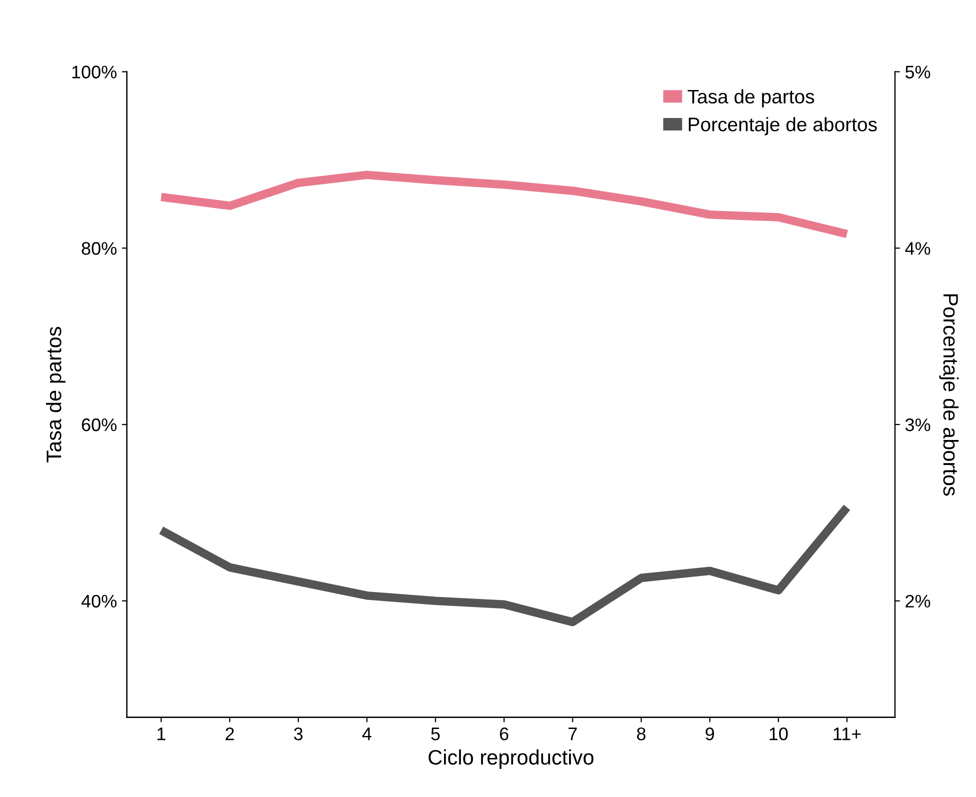  What do you see at coordinates (94, 72) in the screenshot?
I see `y-tick-label: 100%` at bounding box center [94, 72].